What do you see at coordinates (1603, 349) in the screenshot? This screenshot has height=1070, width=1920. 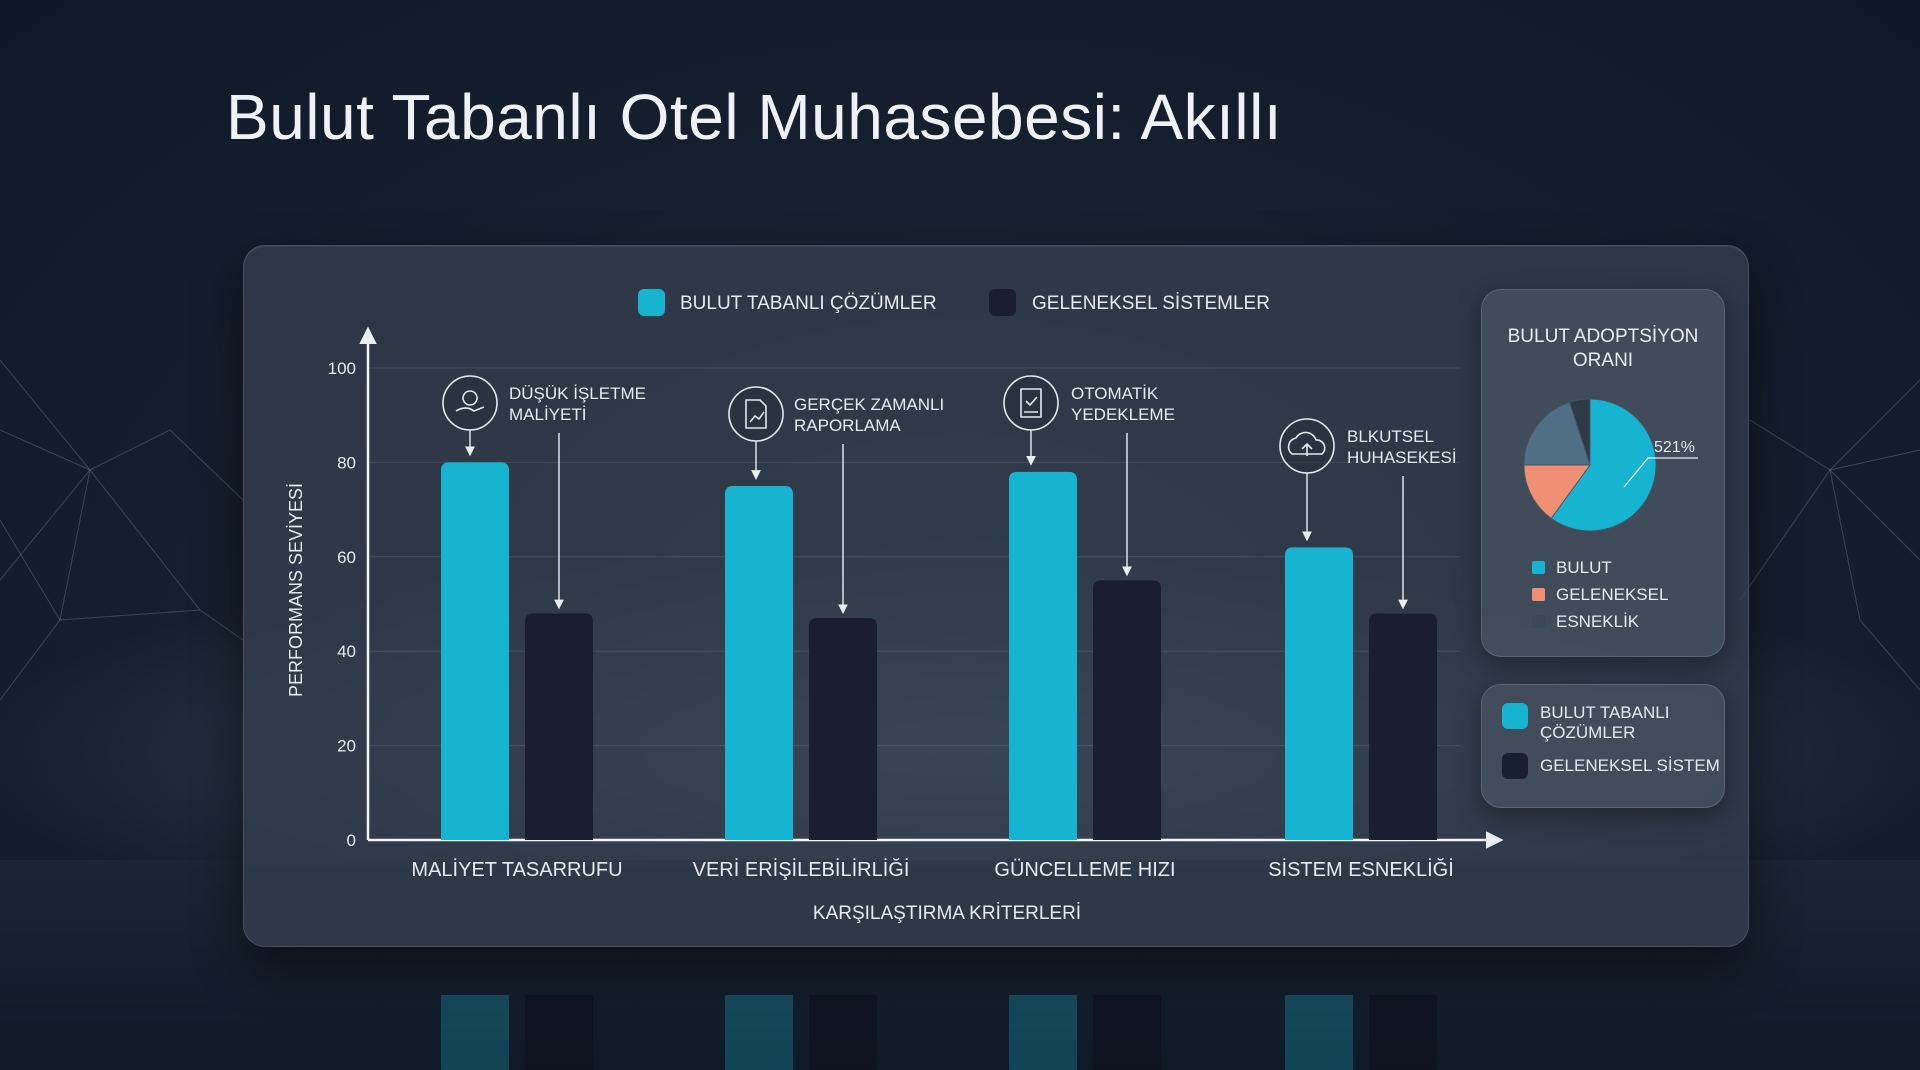 I see `pie-title: BULUT ADOPTSİYON ORANI` at bounding box center [1603, 349].